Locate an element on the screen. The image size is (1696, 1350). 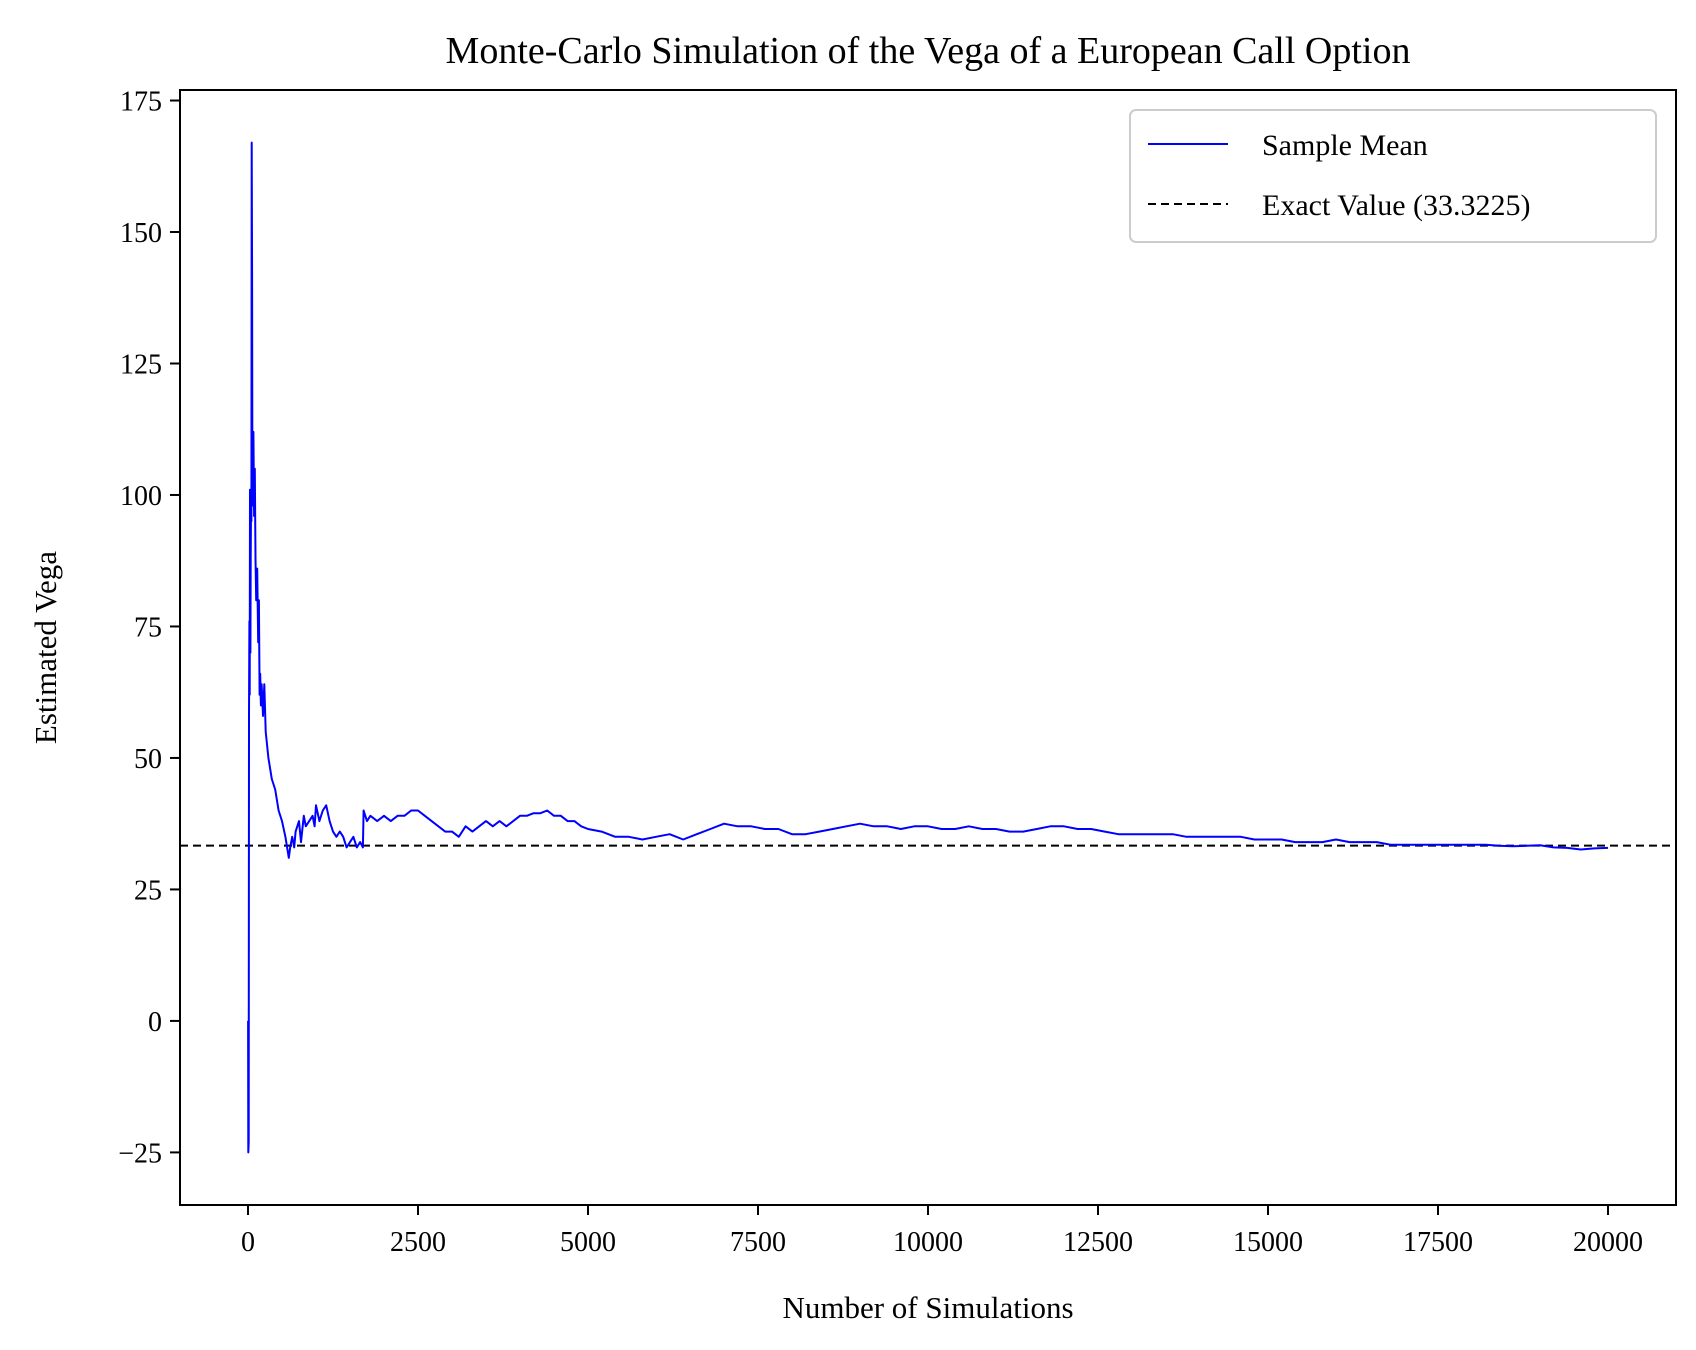
x-tick-label: 10000 is located at coordinates (928, 1242).